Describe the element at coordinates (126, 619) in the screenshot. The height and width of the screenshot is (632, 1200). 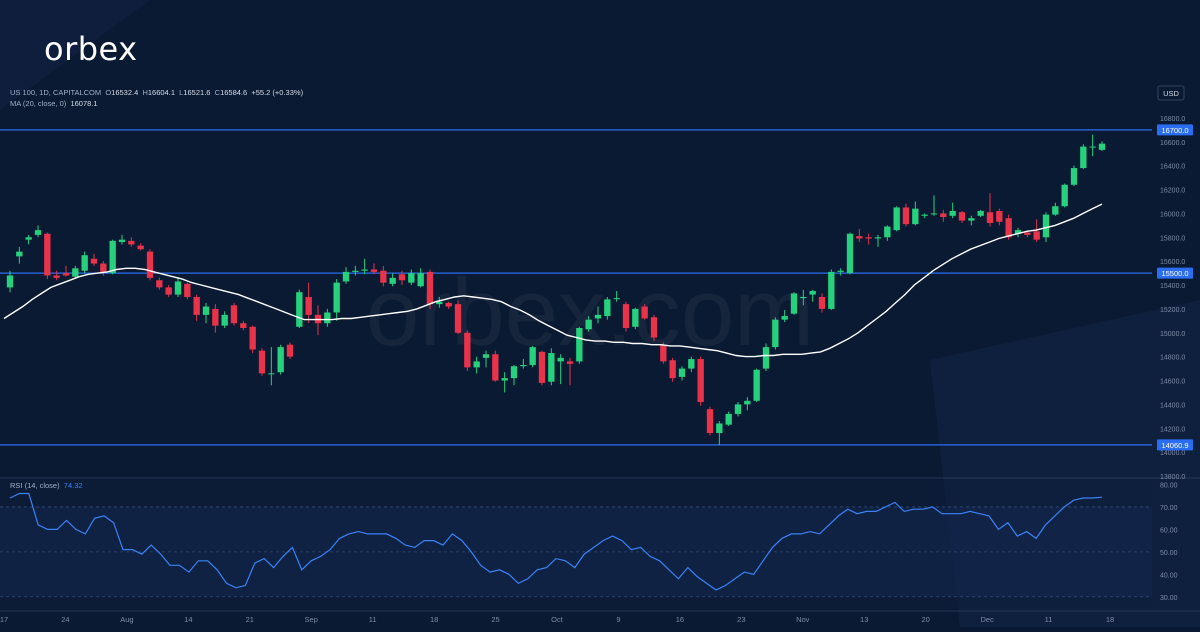
I see `time-tick-label: Aug` at that location.